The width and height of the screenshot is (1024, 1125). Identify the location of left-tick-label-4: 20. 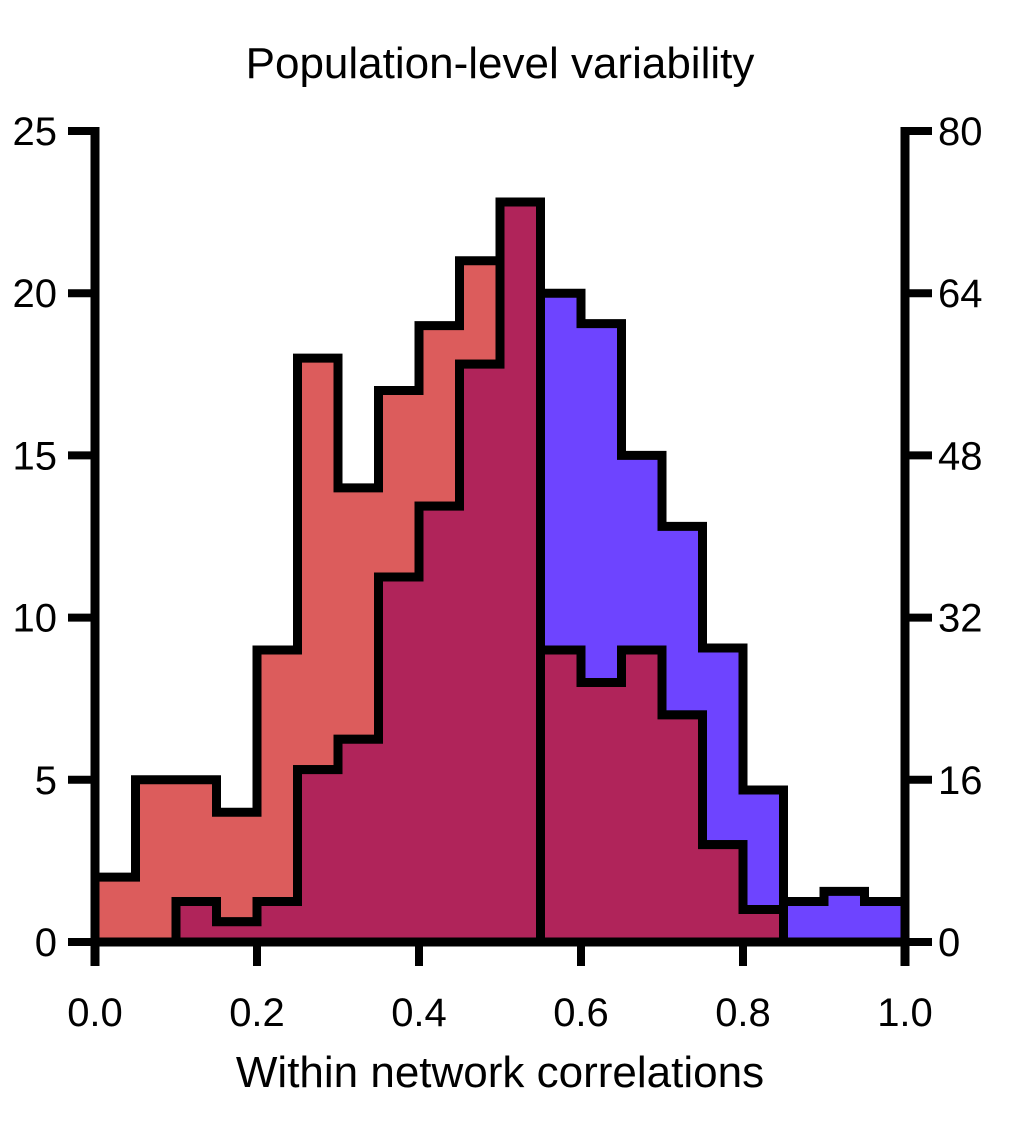
(35, 294).